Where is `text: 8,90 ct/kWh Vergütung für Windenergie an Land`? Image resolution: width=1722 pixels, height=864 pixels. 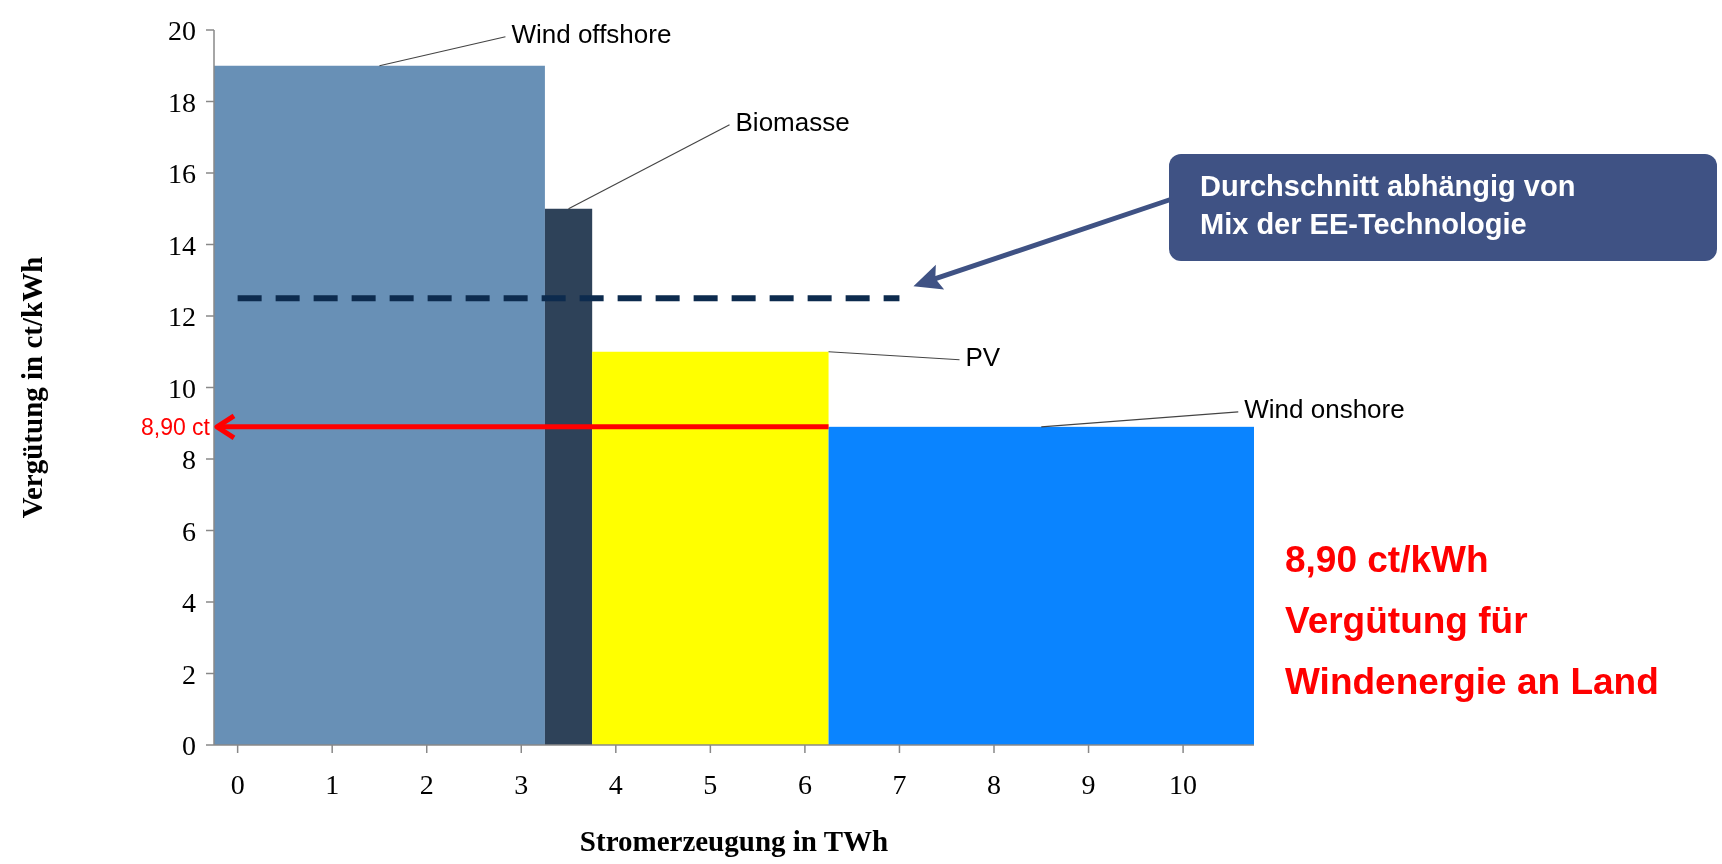 text: 8,90 ct/kWh Vergütung für Windenergie an Land is located at coordinates (1472, 620).